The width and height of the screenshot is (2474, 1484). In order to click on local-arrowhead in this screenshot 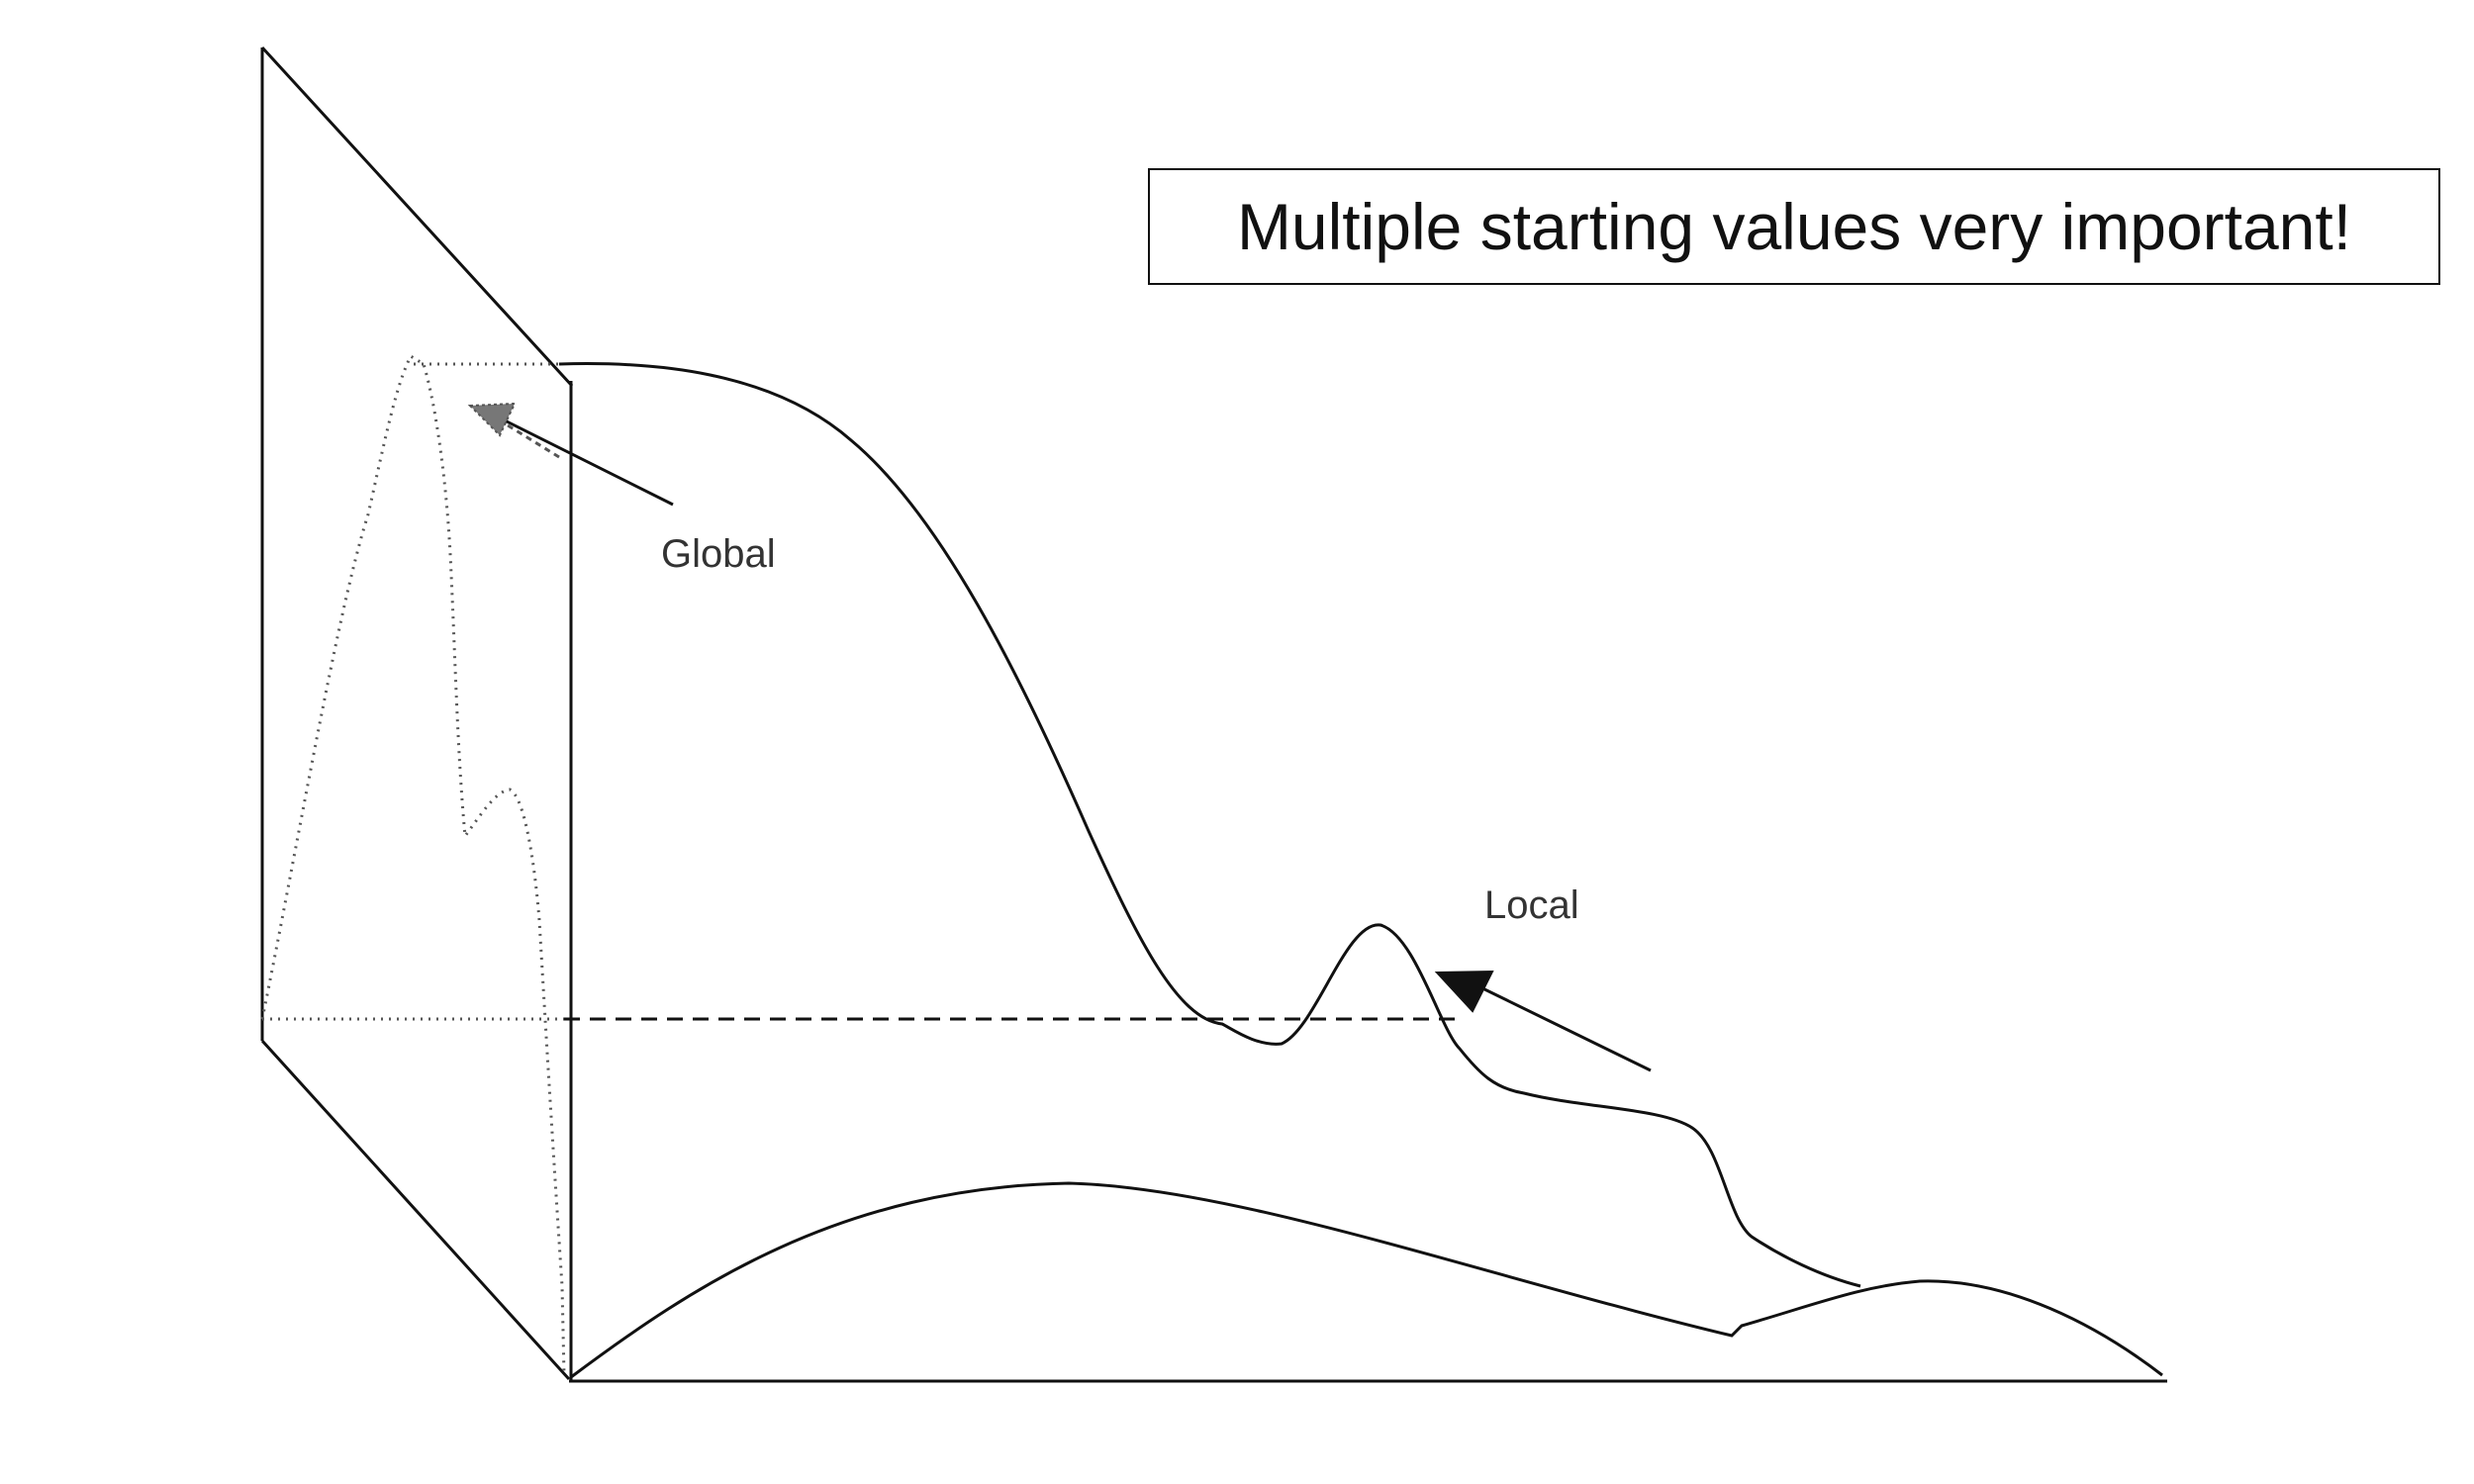, I will do `click(1464, 991)`.